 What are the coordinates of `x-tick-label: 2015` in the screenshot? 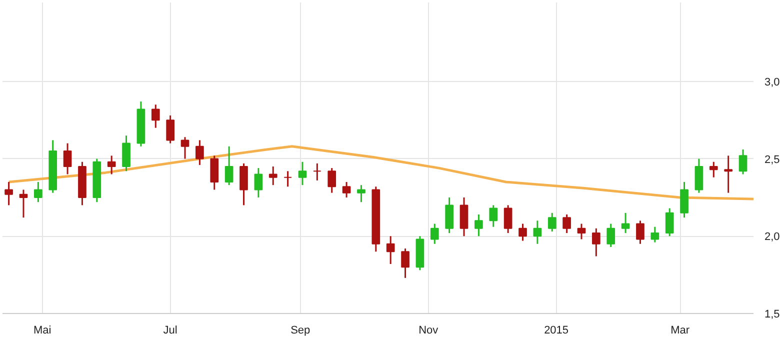 It's located at (556, 330).